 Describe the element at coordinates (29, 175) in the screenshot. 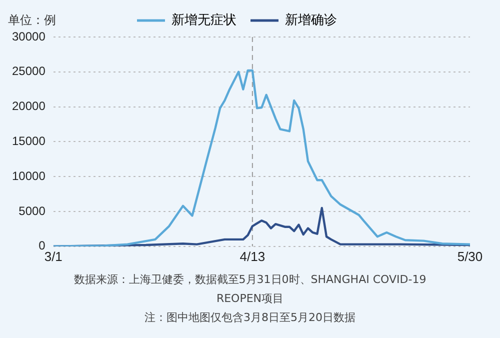

I see `y-tick-label: 10000` at that location.